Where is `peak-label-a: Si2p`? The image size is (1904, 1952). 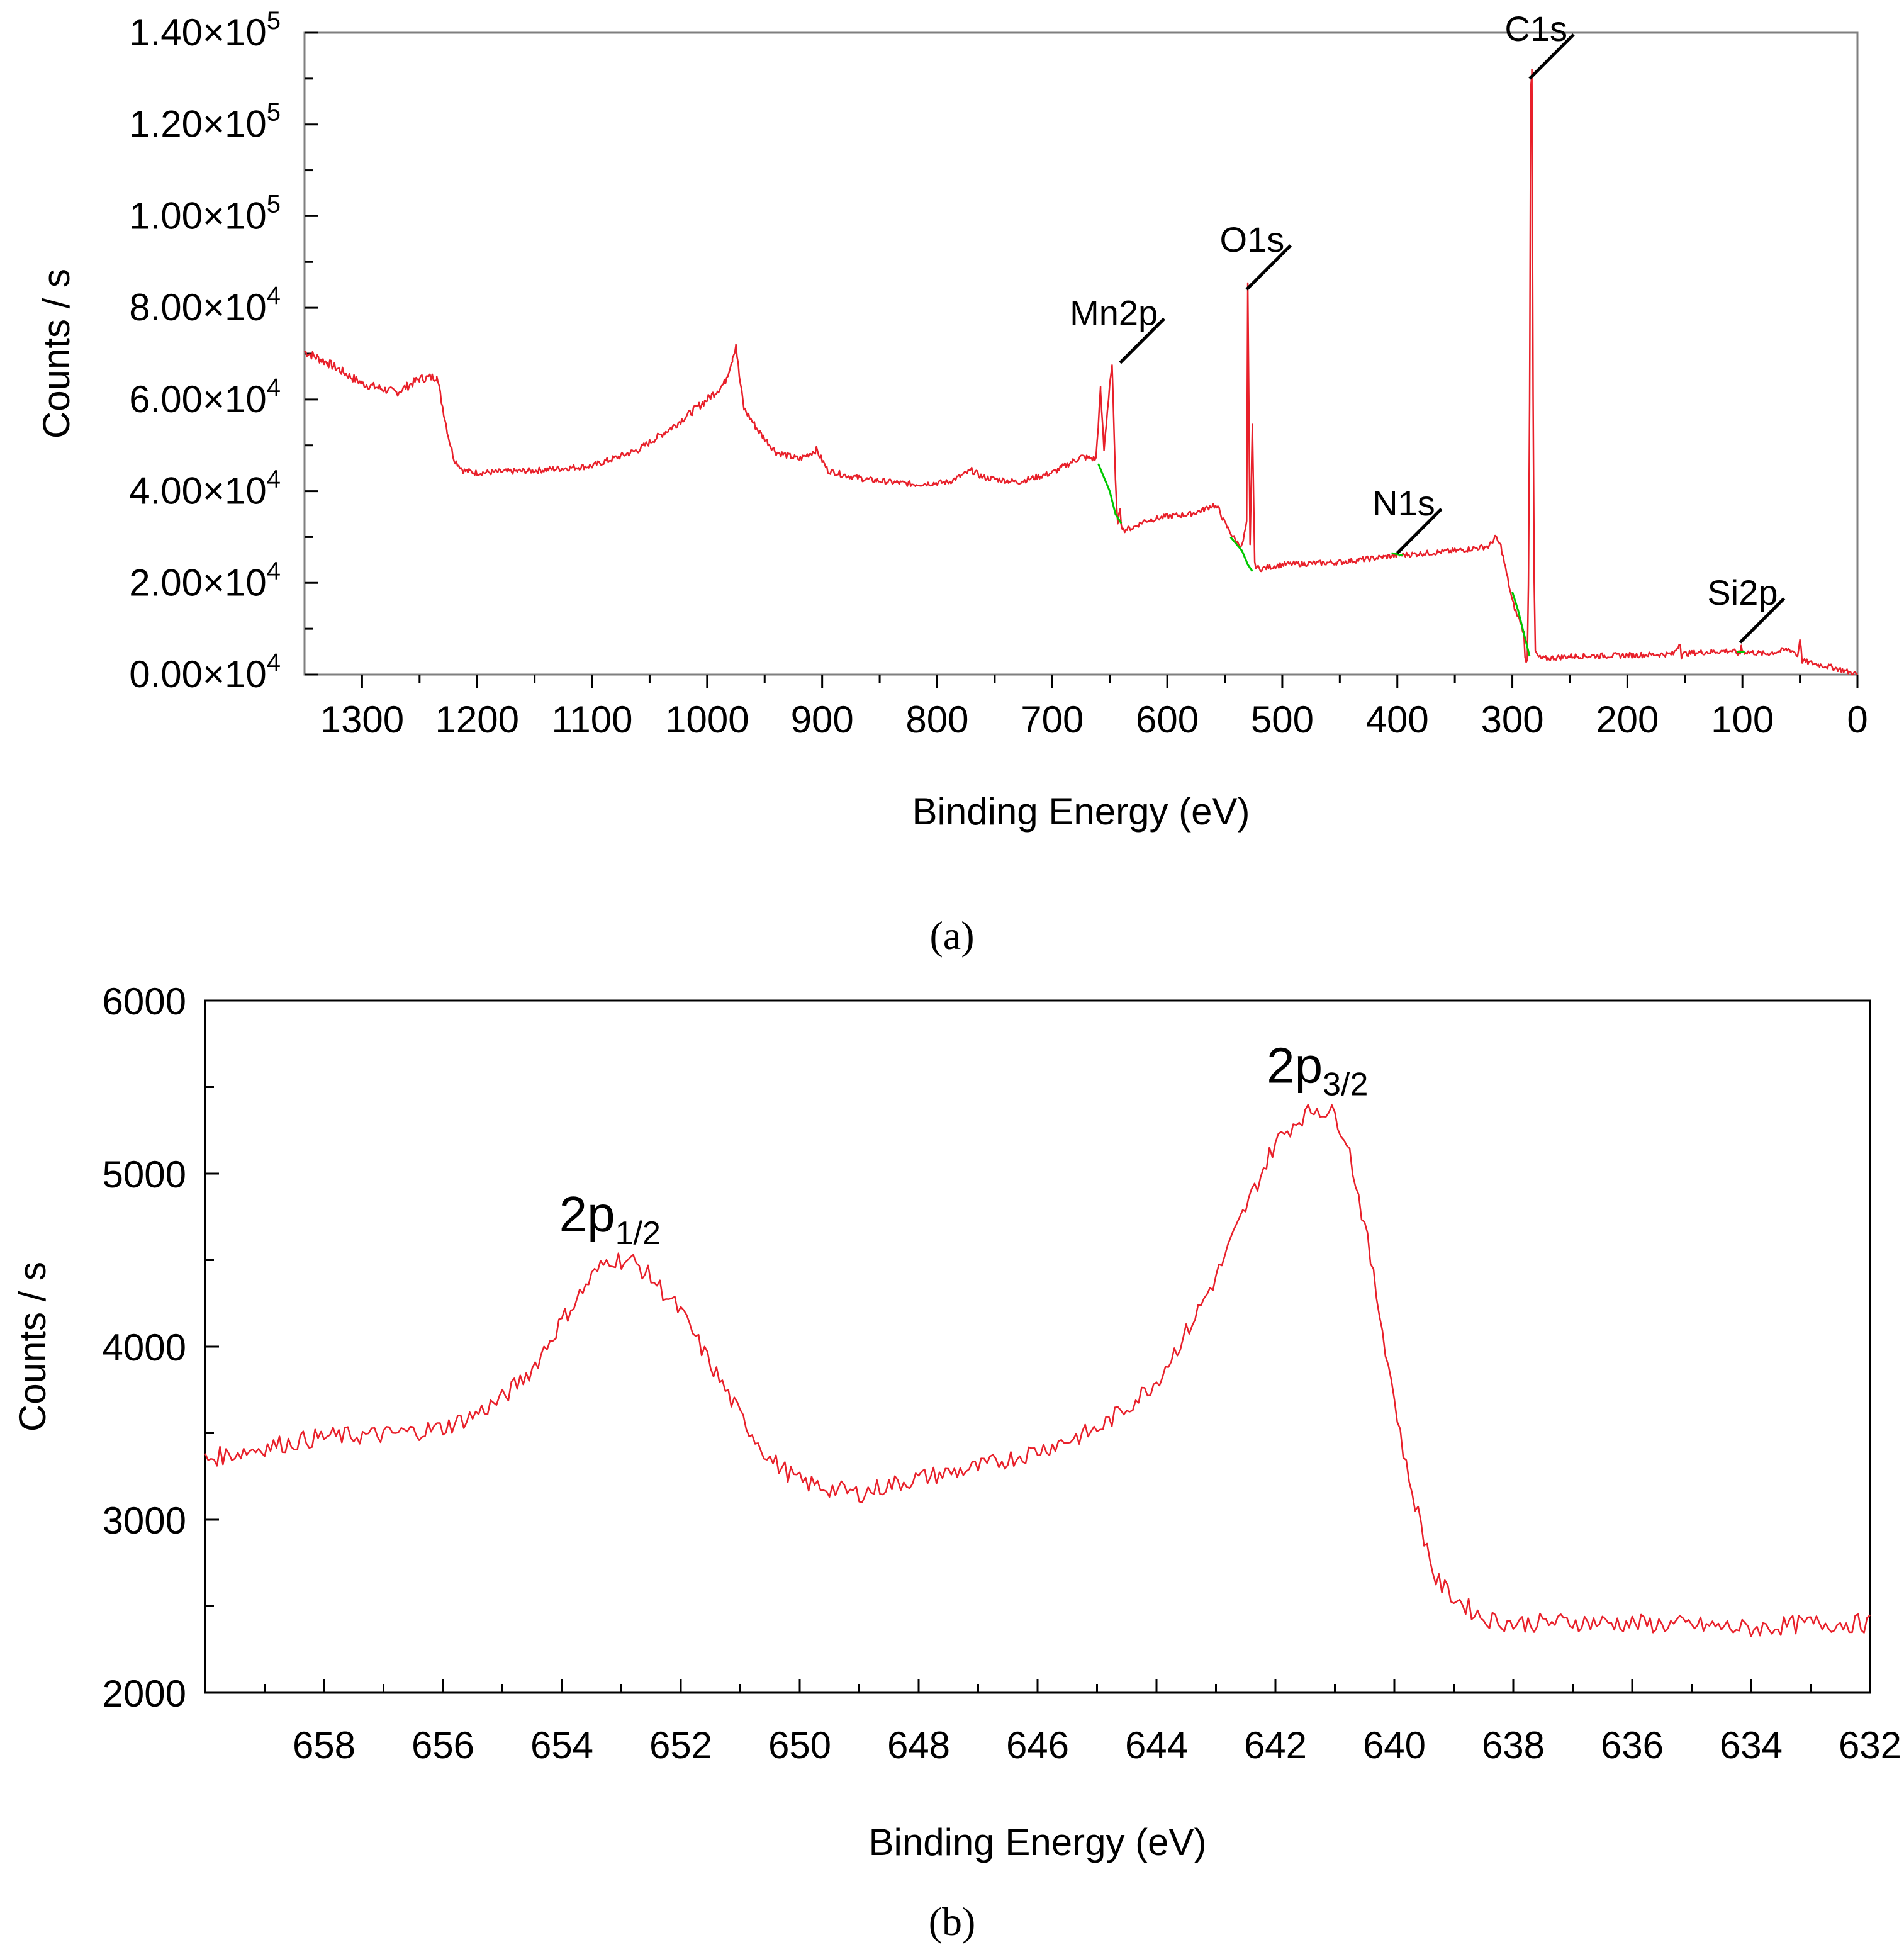
peak-label-a: Si2p is located at coordinates (1742, 592).